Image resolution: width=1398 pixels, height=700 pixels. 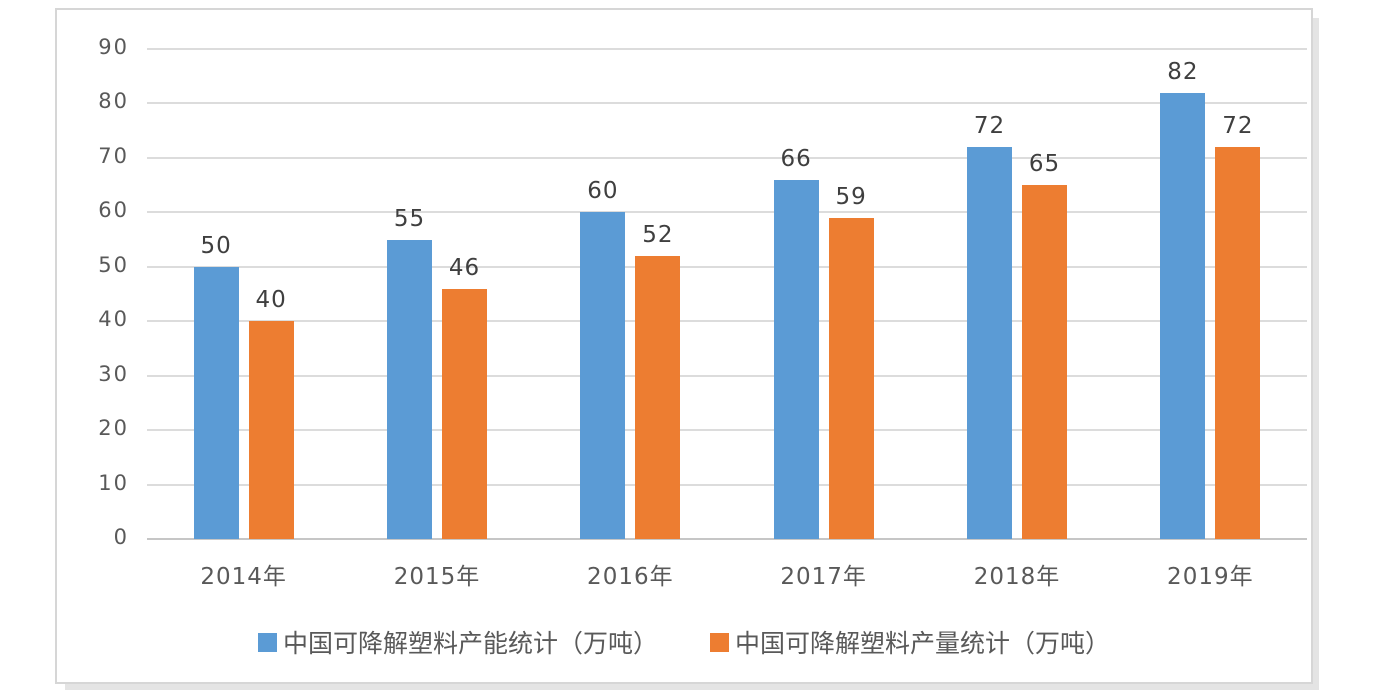 I want to click on legend-label-capacity: 中国可降解塑料产能统计（万吨）, so click(x=470, y=643).